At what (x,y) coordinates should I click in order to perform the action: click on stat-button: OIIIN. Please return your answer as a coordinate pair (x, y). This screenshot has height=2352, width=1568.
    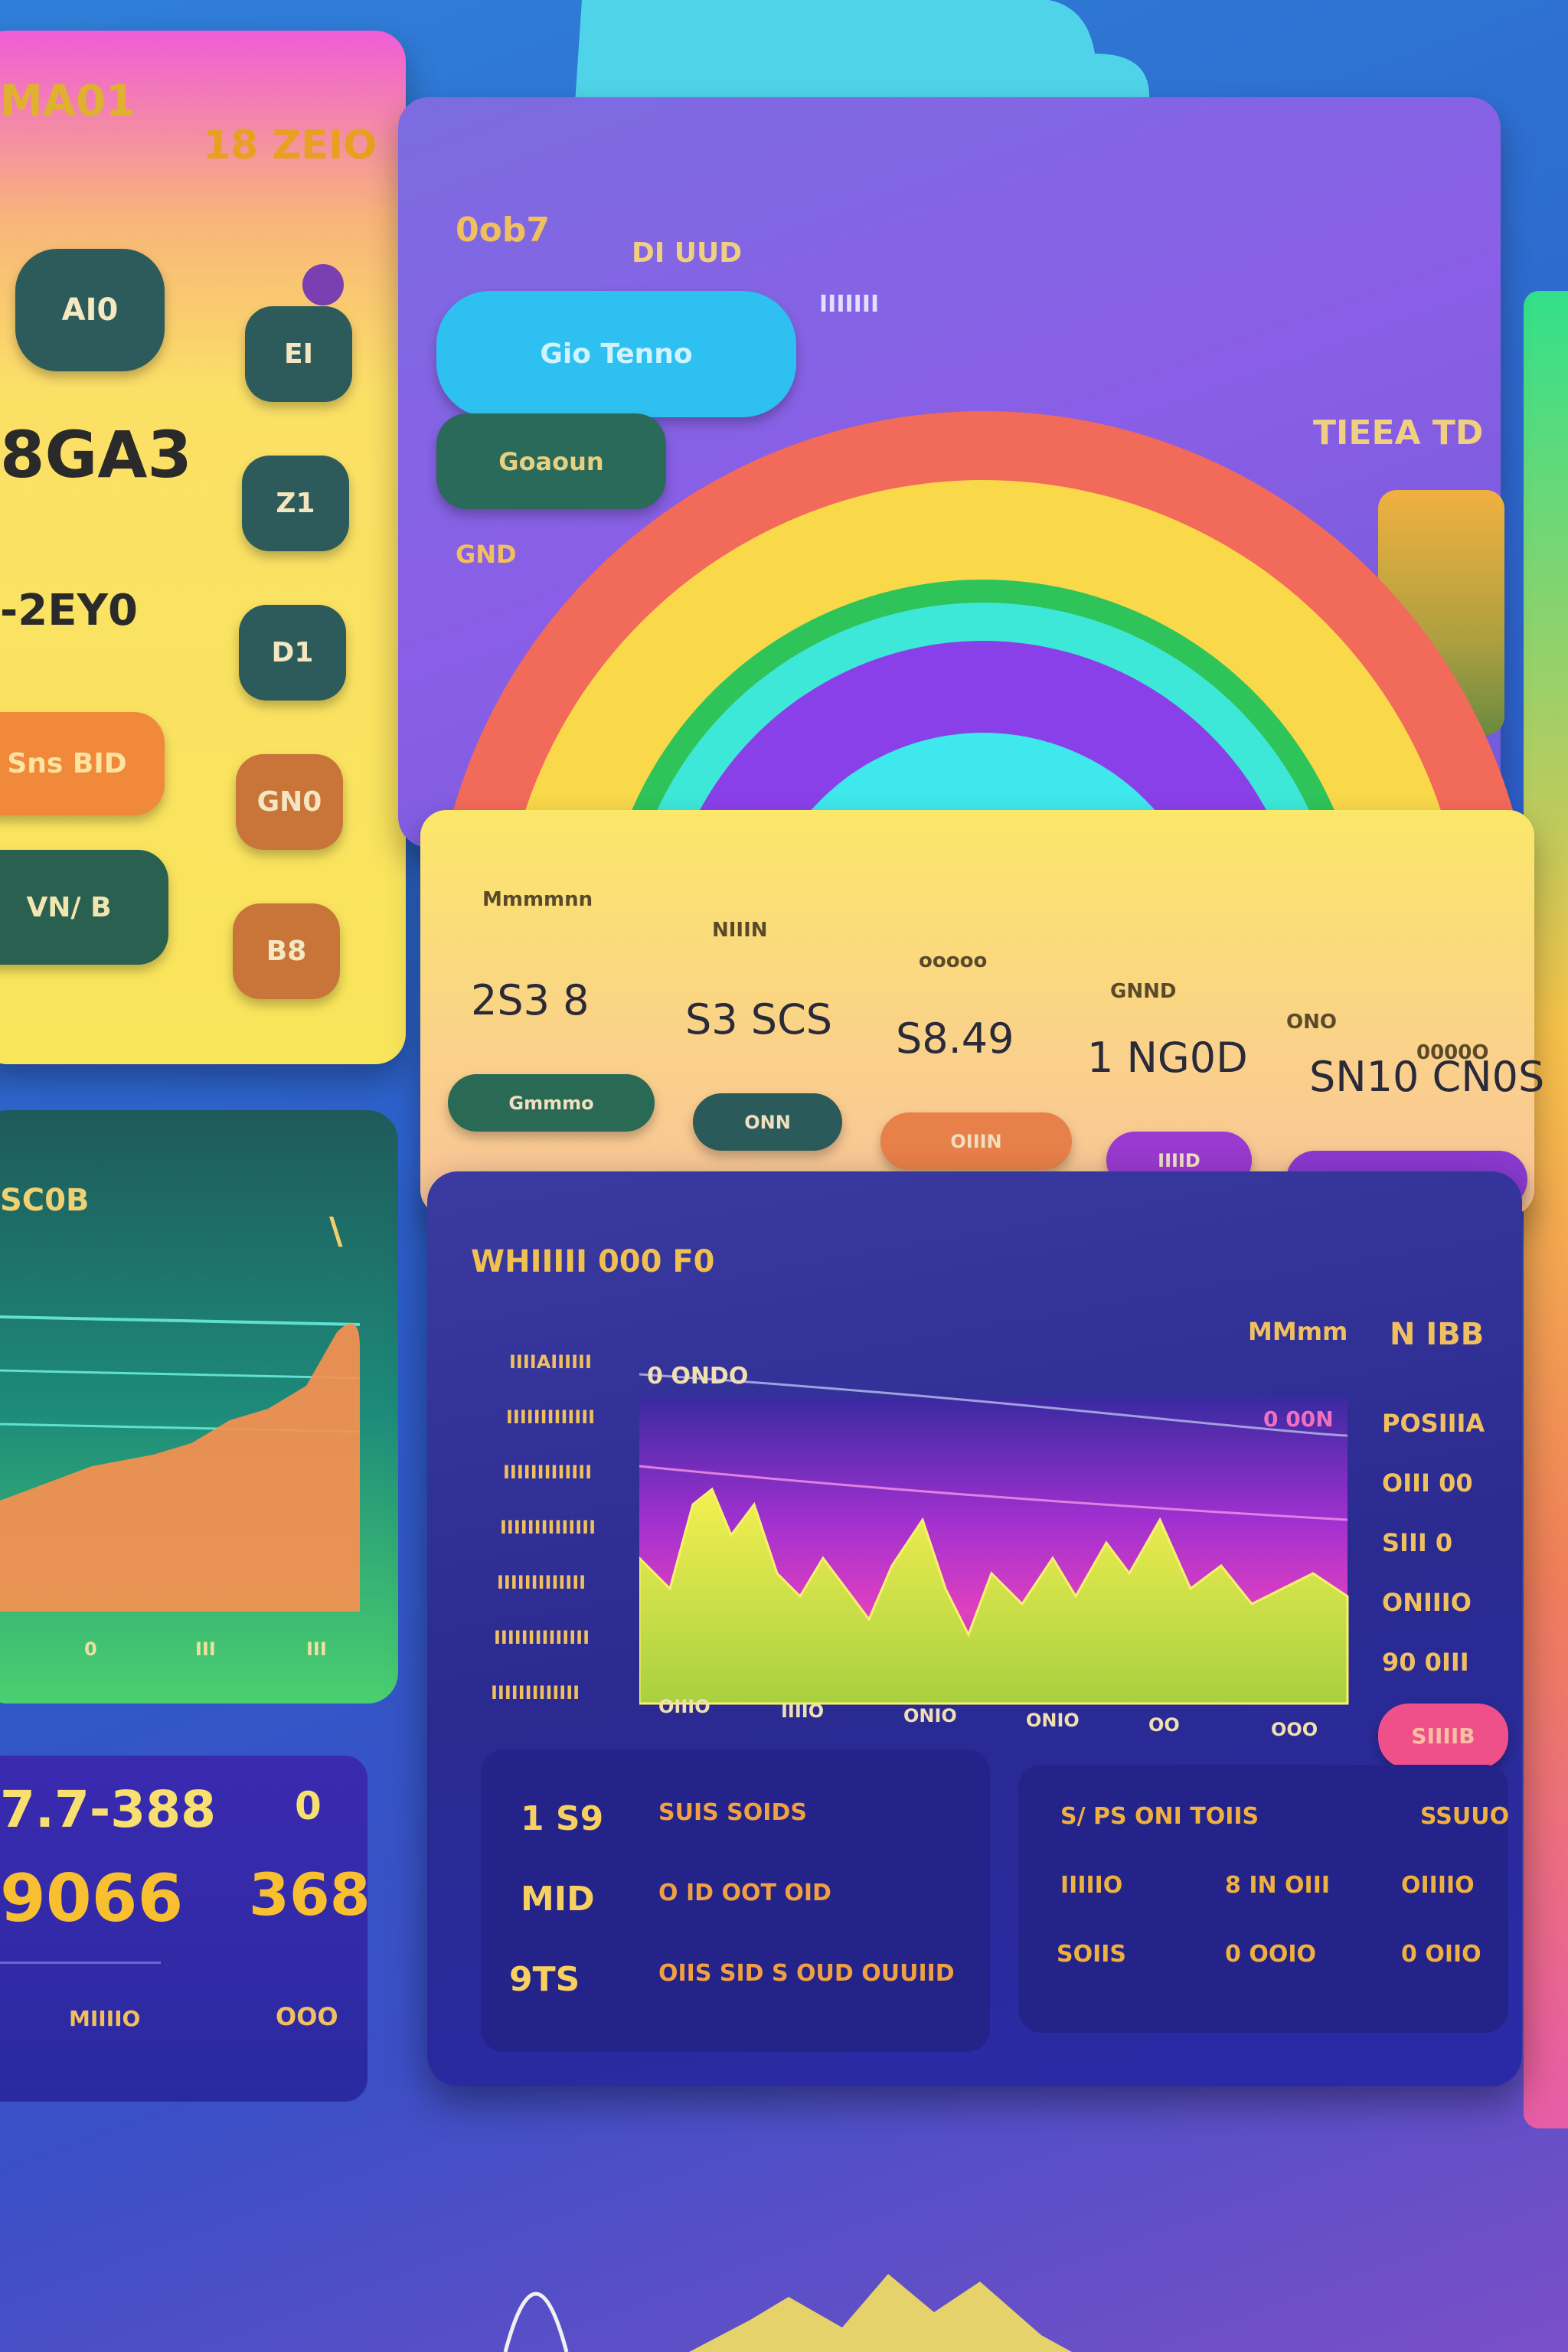
    Looking at the image, I should click on (976, 1141).